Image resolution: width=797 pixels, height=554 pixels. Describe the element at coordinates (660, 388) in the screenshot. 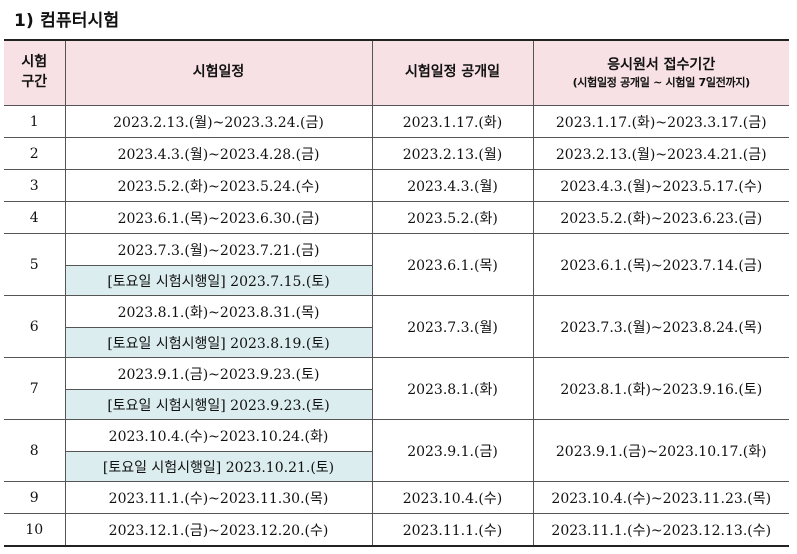

I see `cell-registration-period: 2023.8.1.(화)~2023.9.16.(토)` at that location.